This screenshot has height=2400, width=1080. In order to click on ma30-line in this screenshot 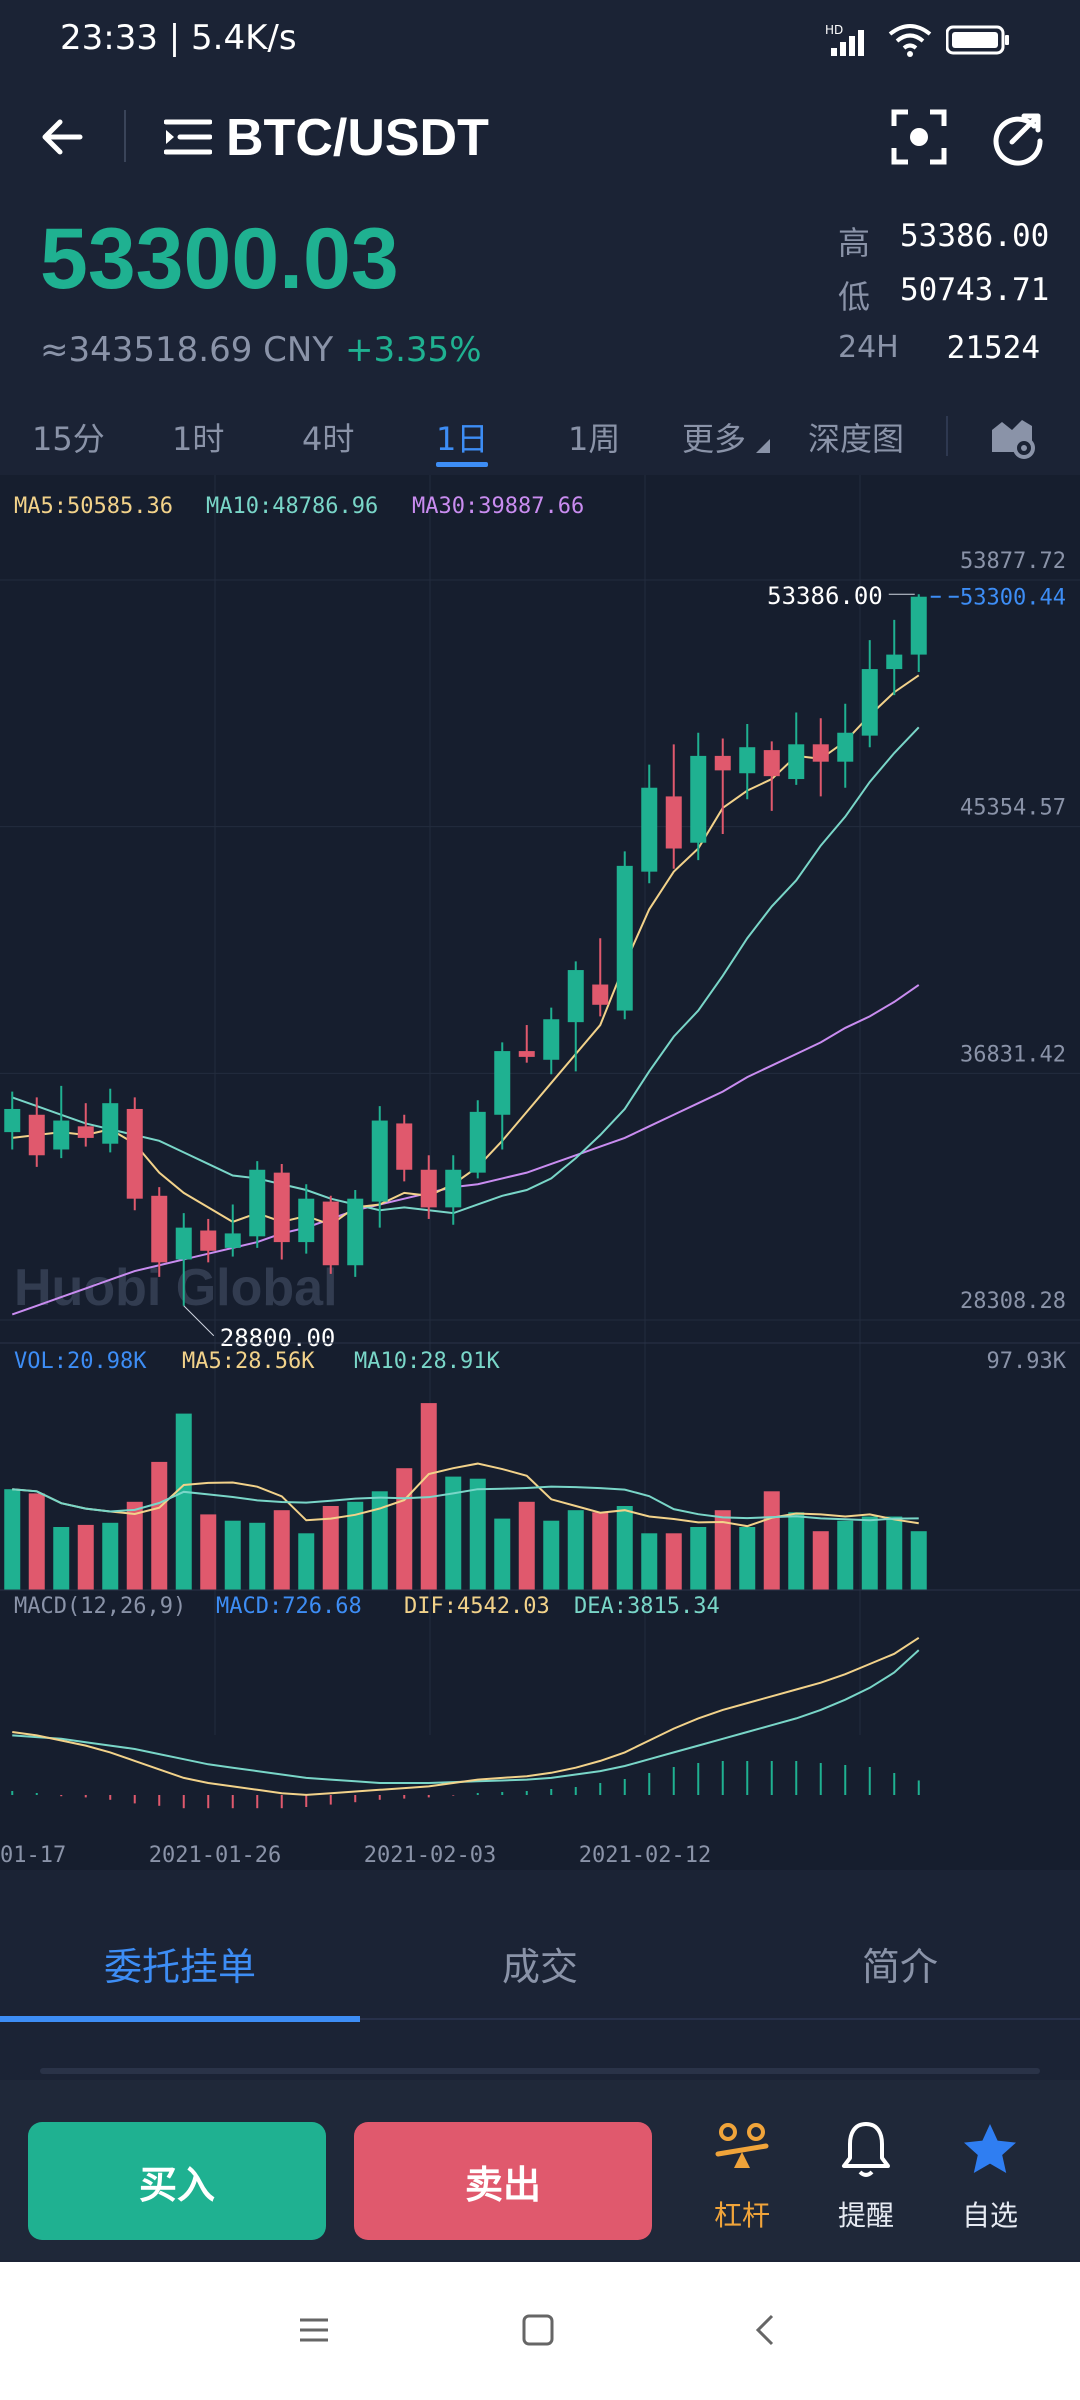, I will do `click(465, 1150)`.